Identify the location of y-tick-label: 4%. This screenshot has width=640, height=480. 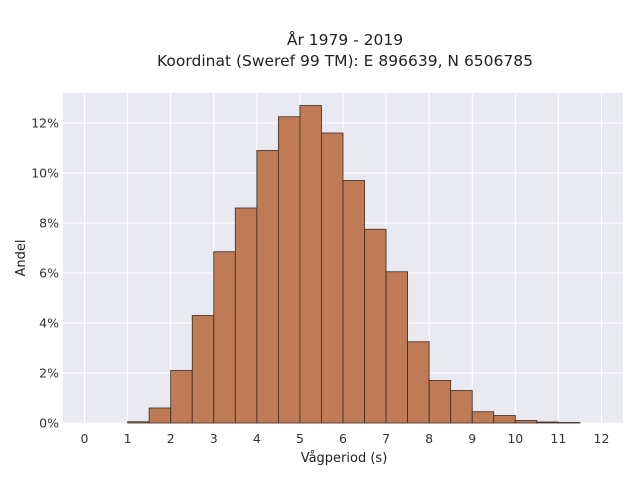
(49, 323).